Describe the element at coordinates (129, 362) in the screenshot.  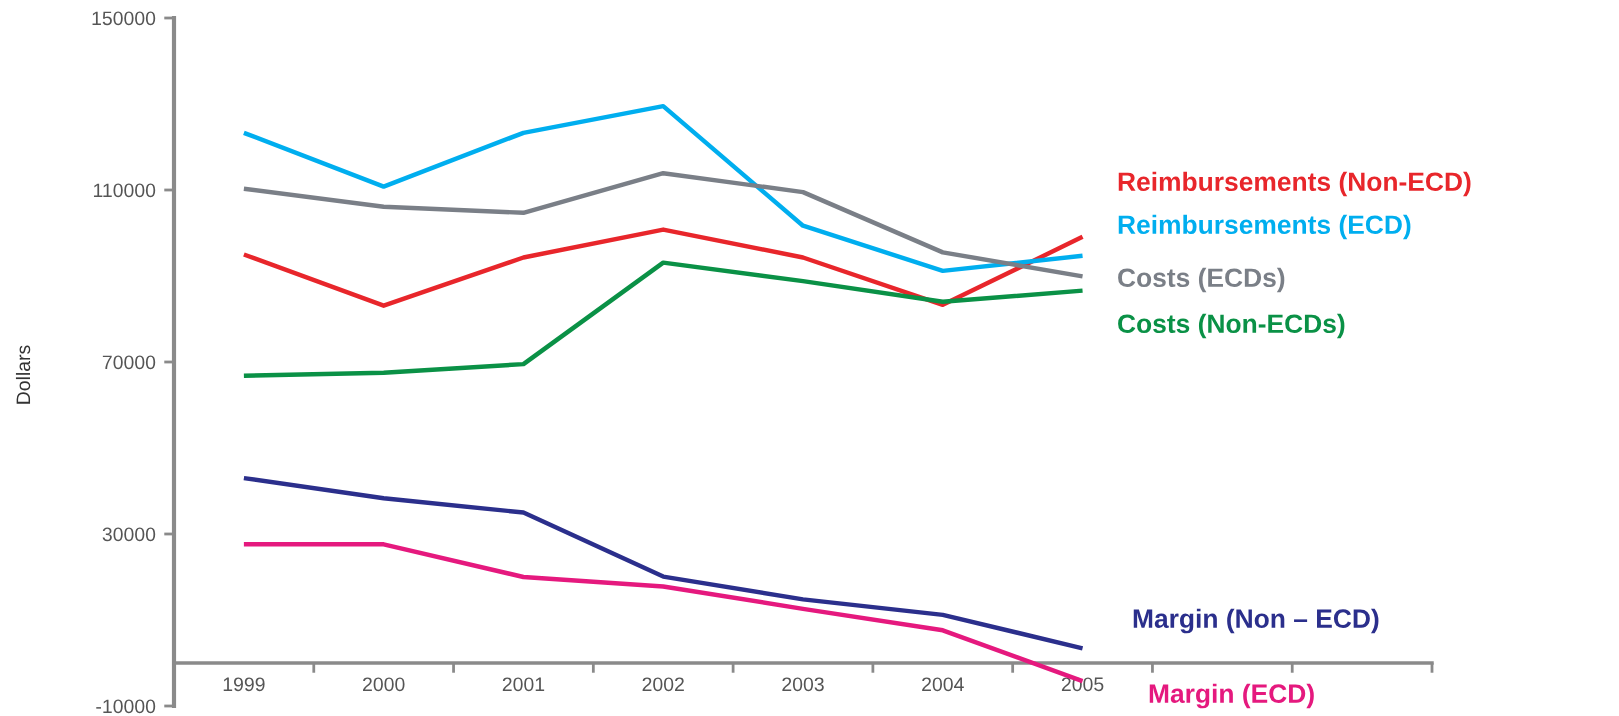
I see `y-tick-label: 70000` at that location.